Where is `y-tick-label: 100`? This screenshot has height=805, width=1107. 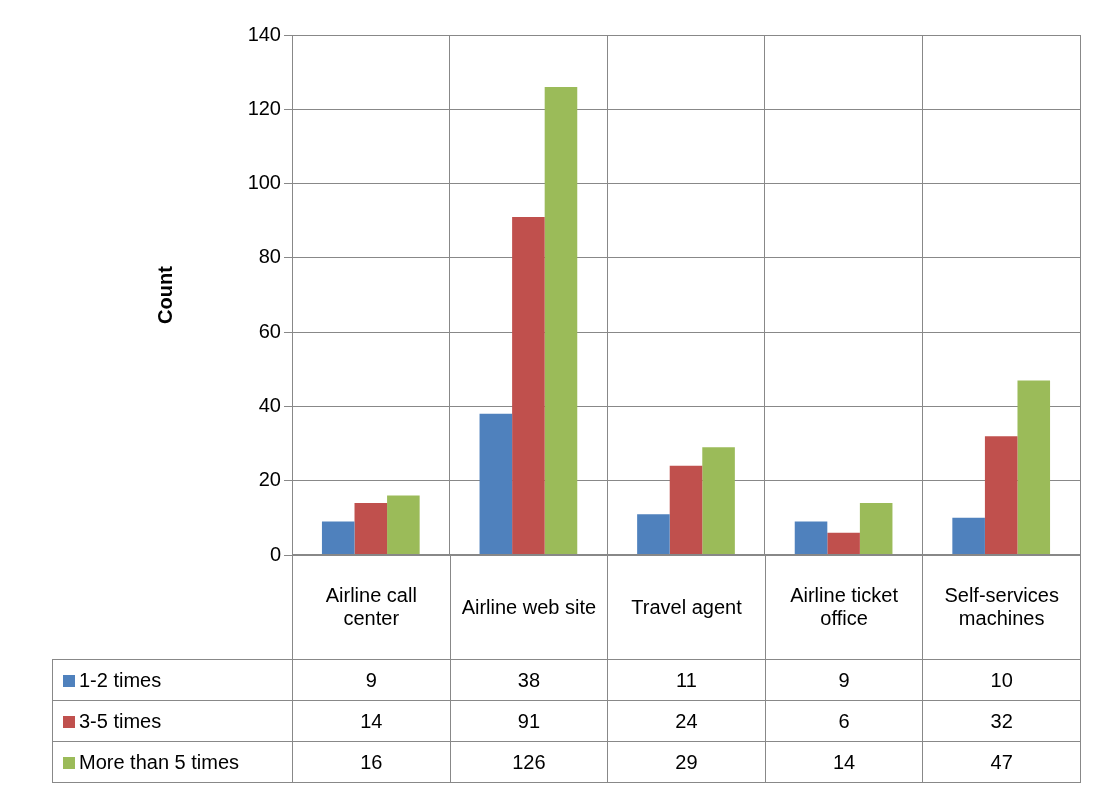
y-tick-label: 100 is located at coordinates (264, 182).